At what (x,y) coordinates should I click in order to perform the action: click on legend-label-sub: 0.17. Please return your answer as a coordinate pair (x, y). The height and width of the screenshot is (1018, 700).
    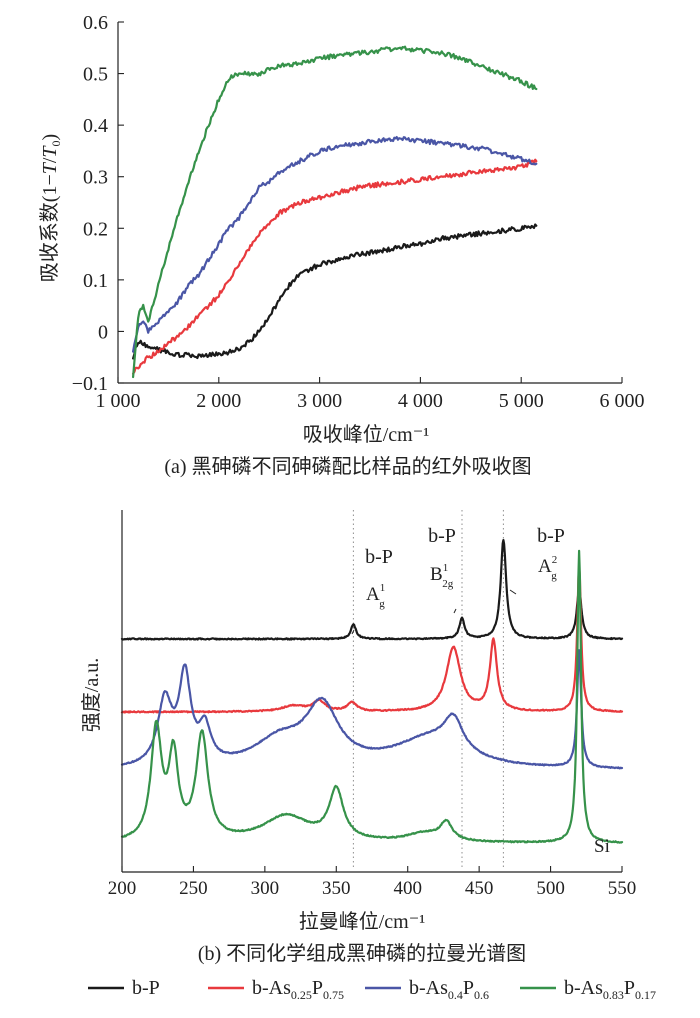
    Looking at the image, I should click on (645, 995).